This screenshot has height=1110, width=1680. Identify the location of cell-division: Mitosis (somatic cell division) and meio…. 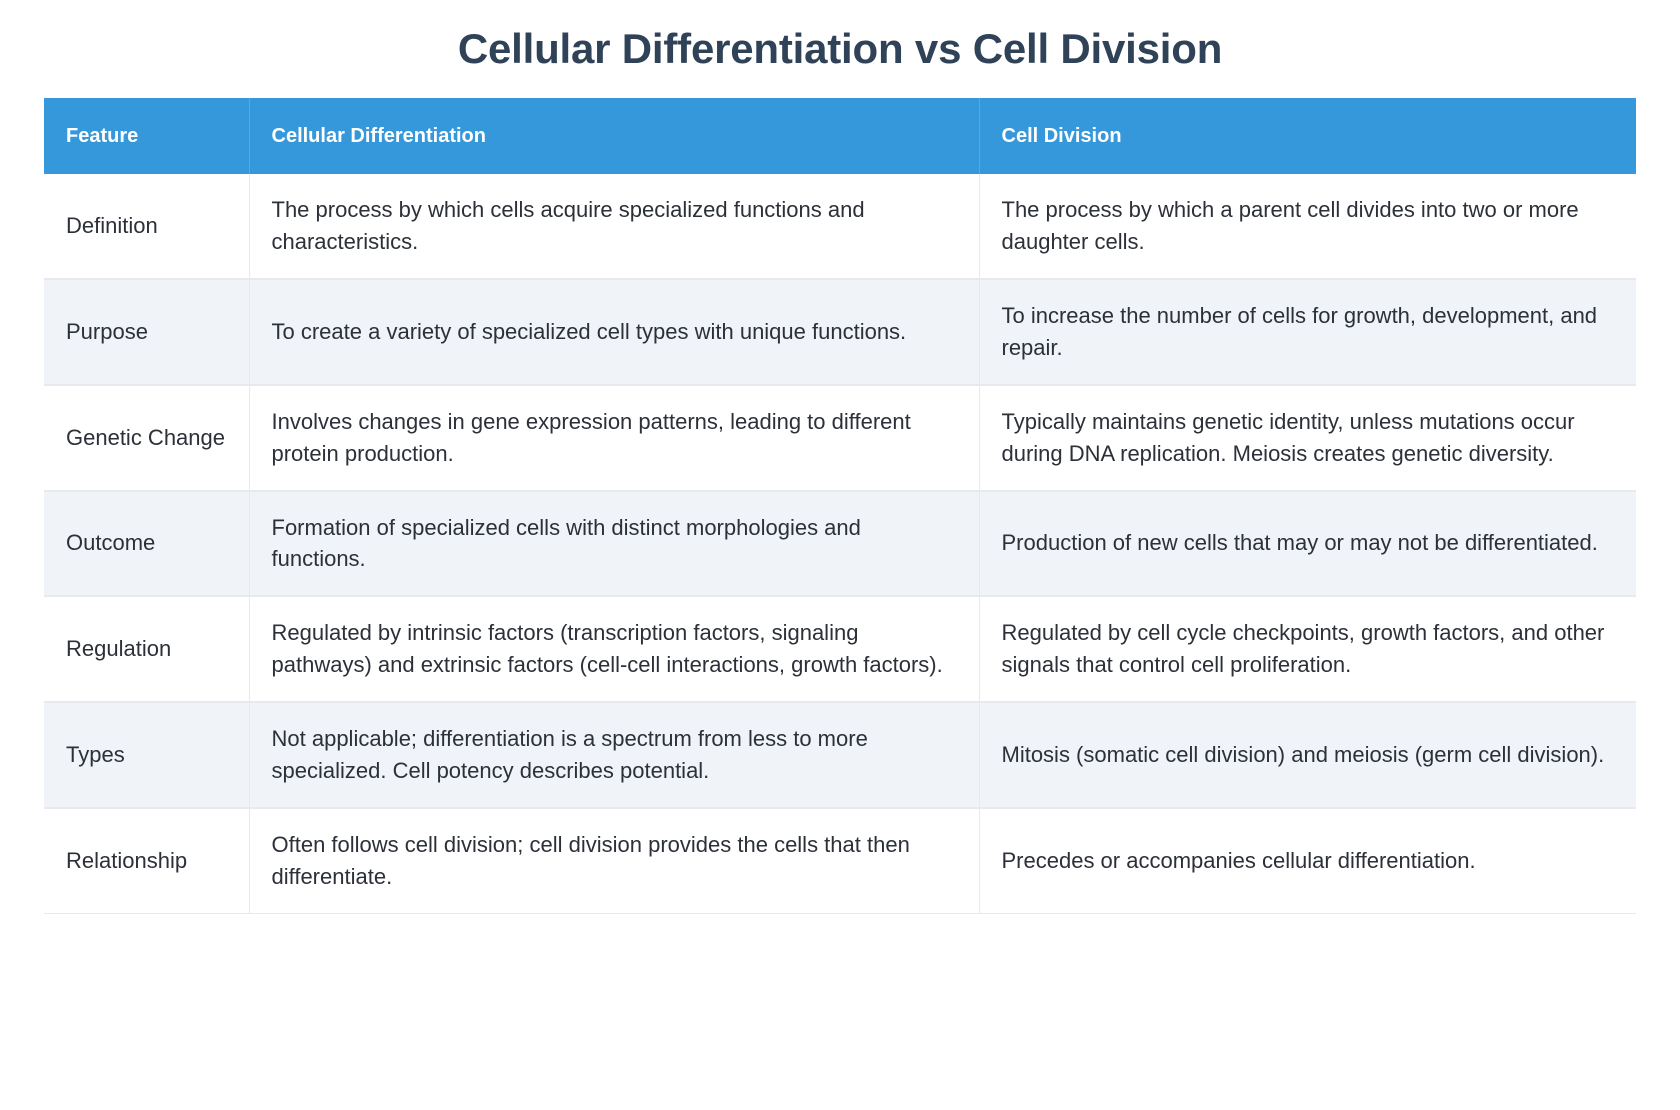
(1307, 755).